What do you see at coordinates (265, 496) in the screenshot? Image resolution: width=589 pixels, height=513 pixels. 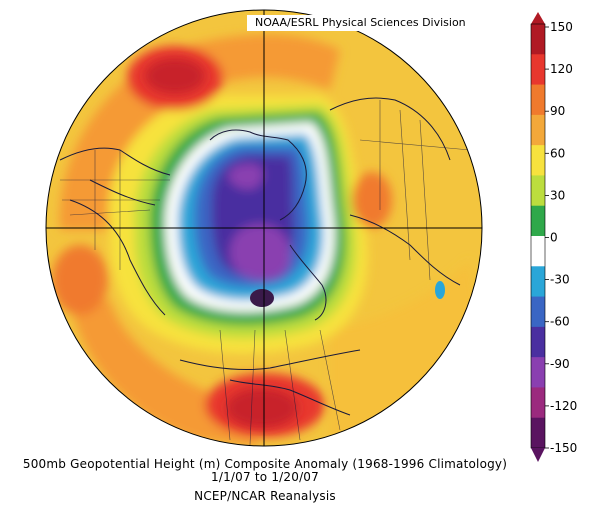 I see `caption-source: NCEP/NCAR Reanalysis` at bounding box center [265, 496].